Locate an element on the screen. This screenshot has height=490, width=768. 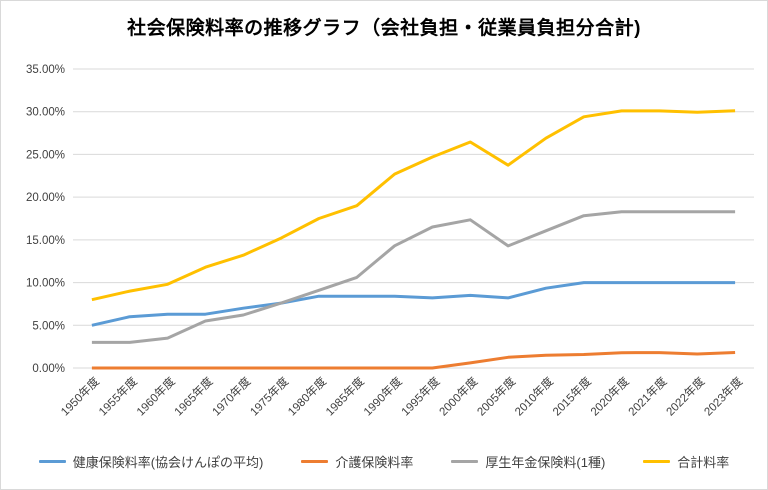
chart-title: 社会保険料率の推移グラフ（会社負担・従業員負担分合計) is located at coordinates (384, 28).